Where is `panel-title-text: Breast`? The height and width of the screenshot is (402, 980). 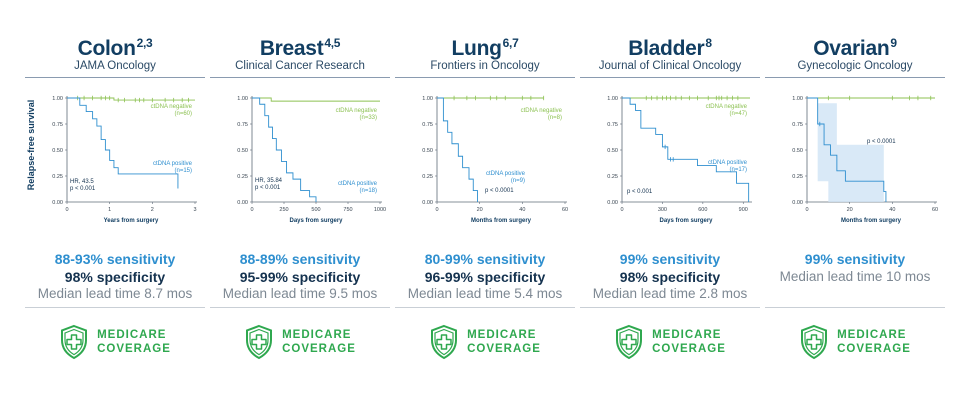 panel-title-text: Breast is located at coordinates (291, 48).